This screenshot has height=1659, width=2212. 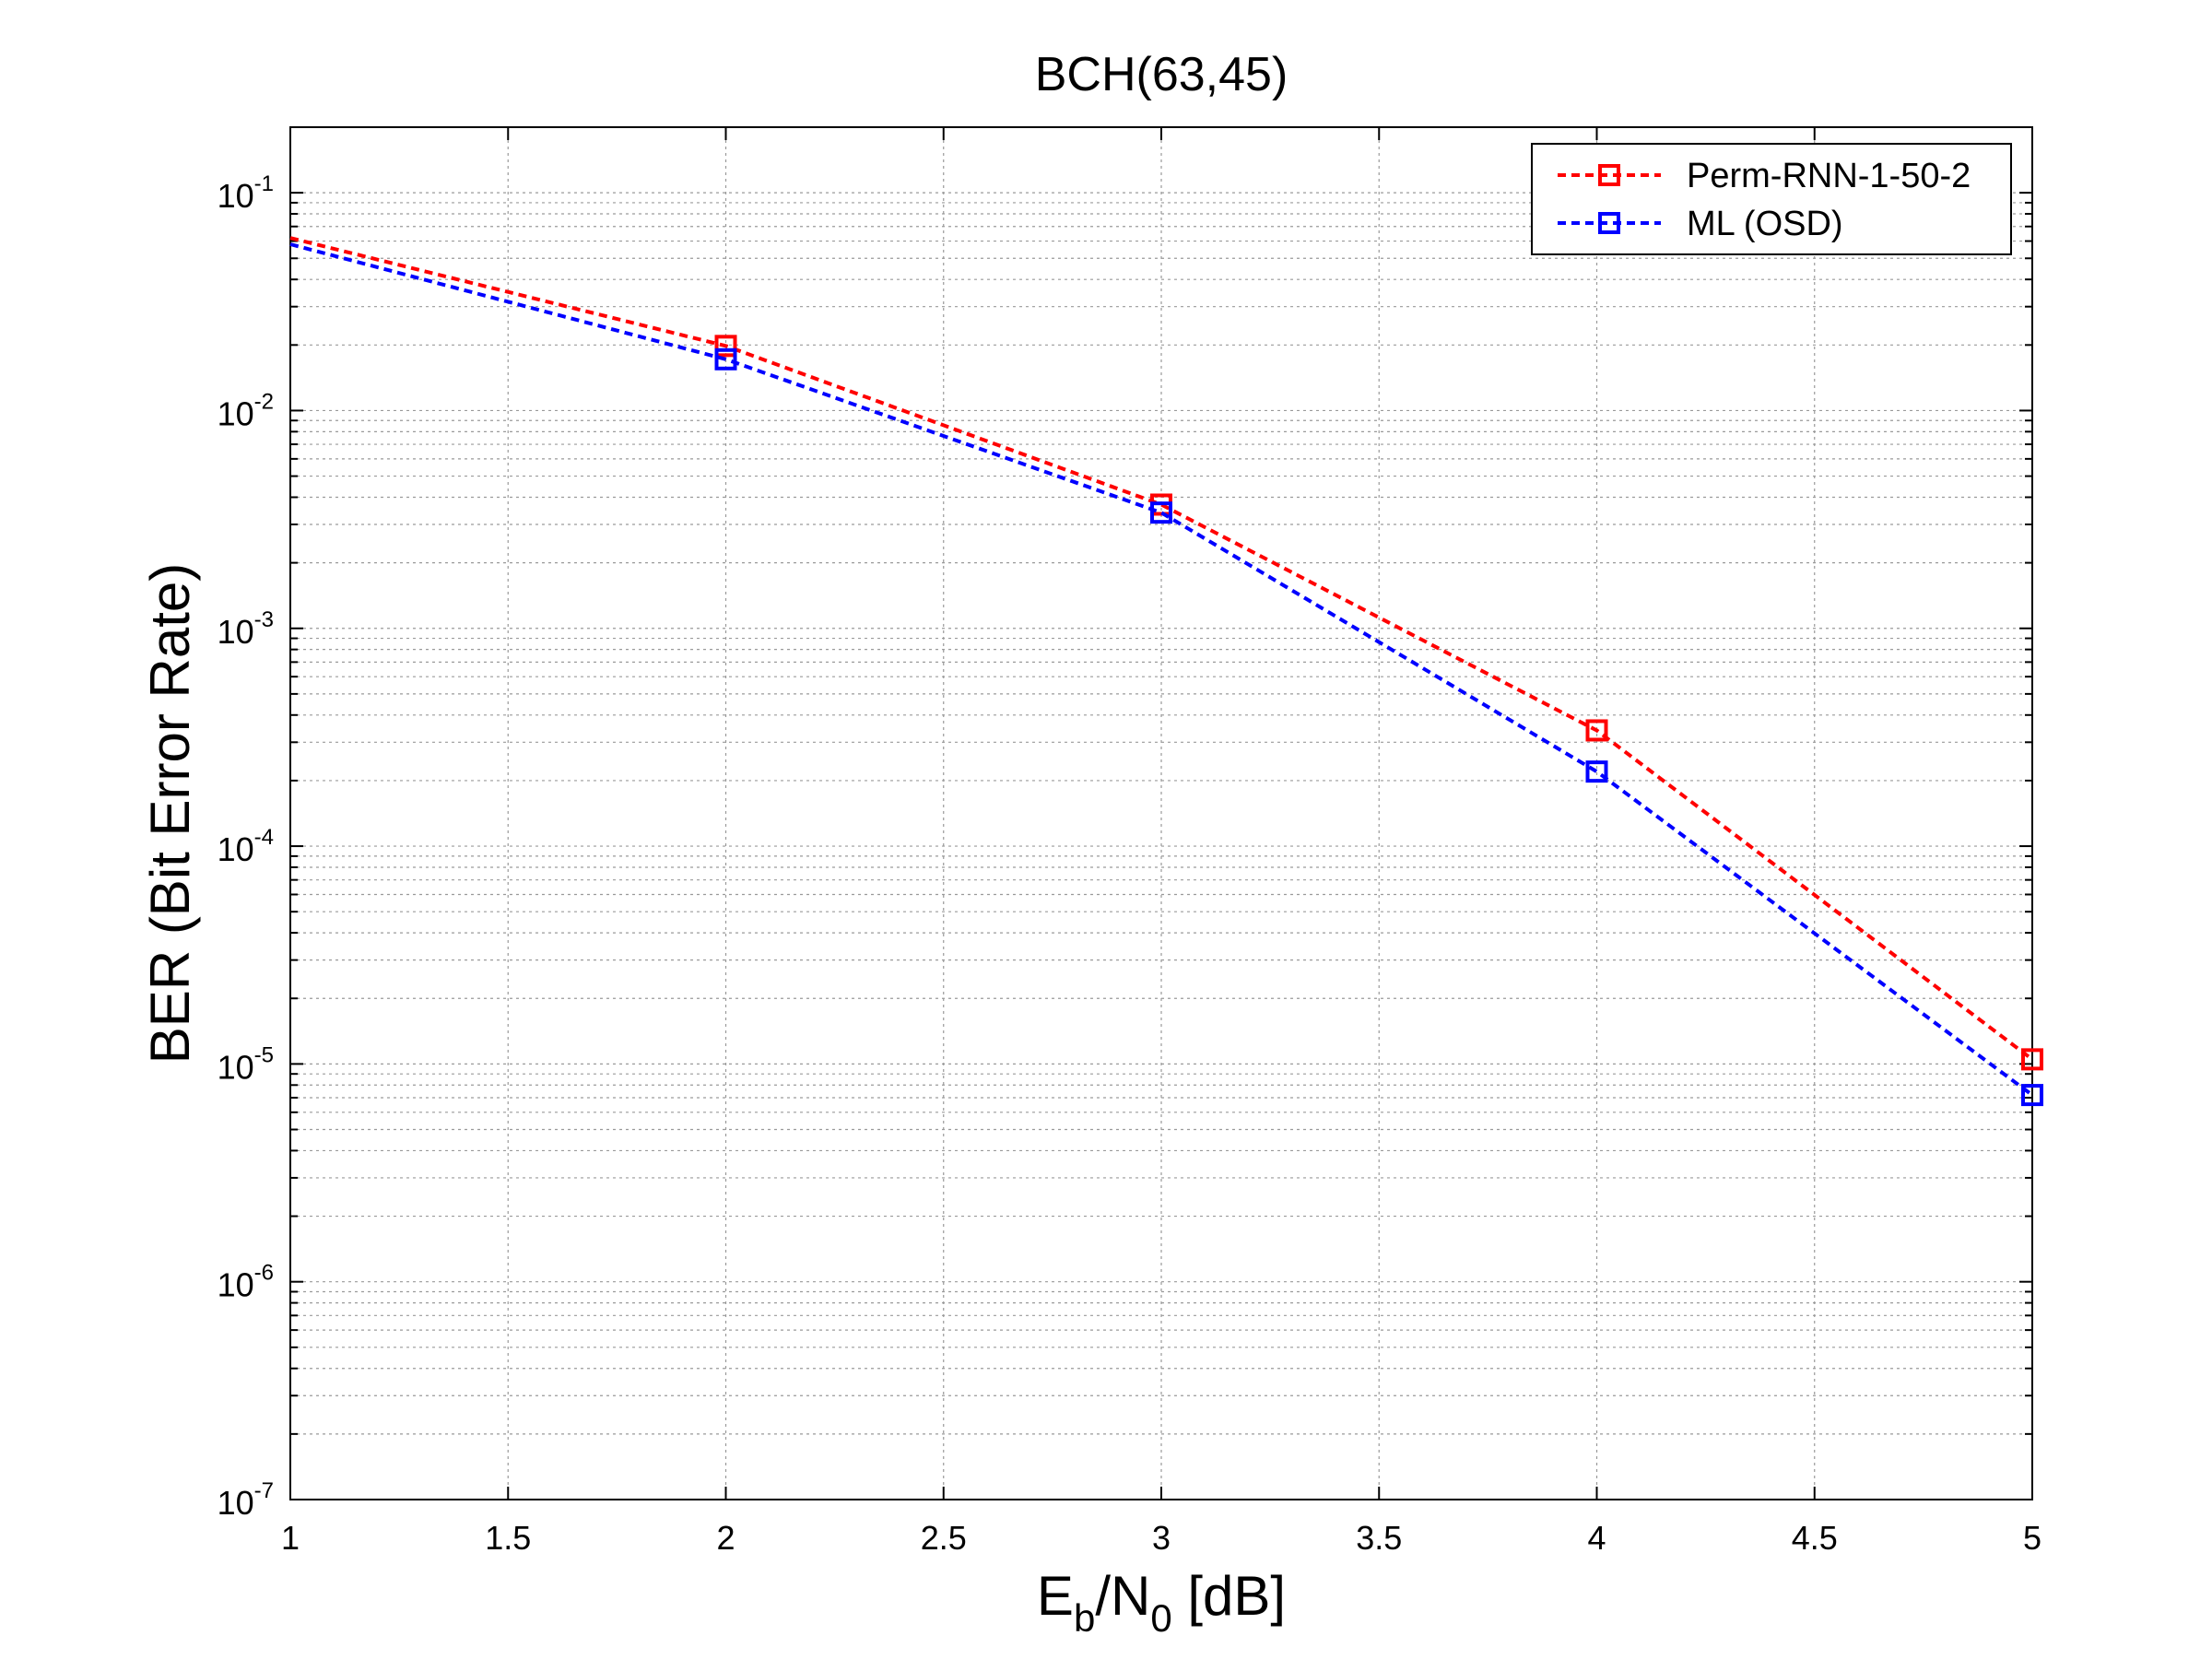 I want to click on y-tick-label-exponent: -5, so click(x=264, y=1054).